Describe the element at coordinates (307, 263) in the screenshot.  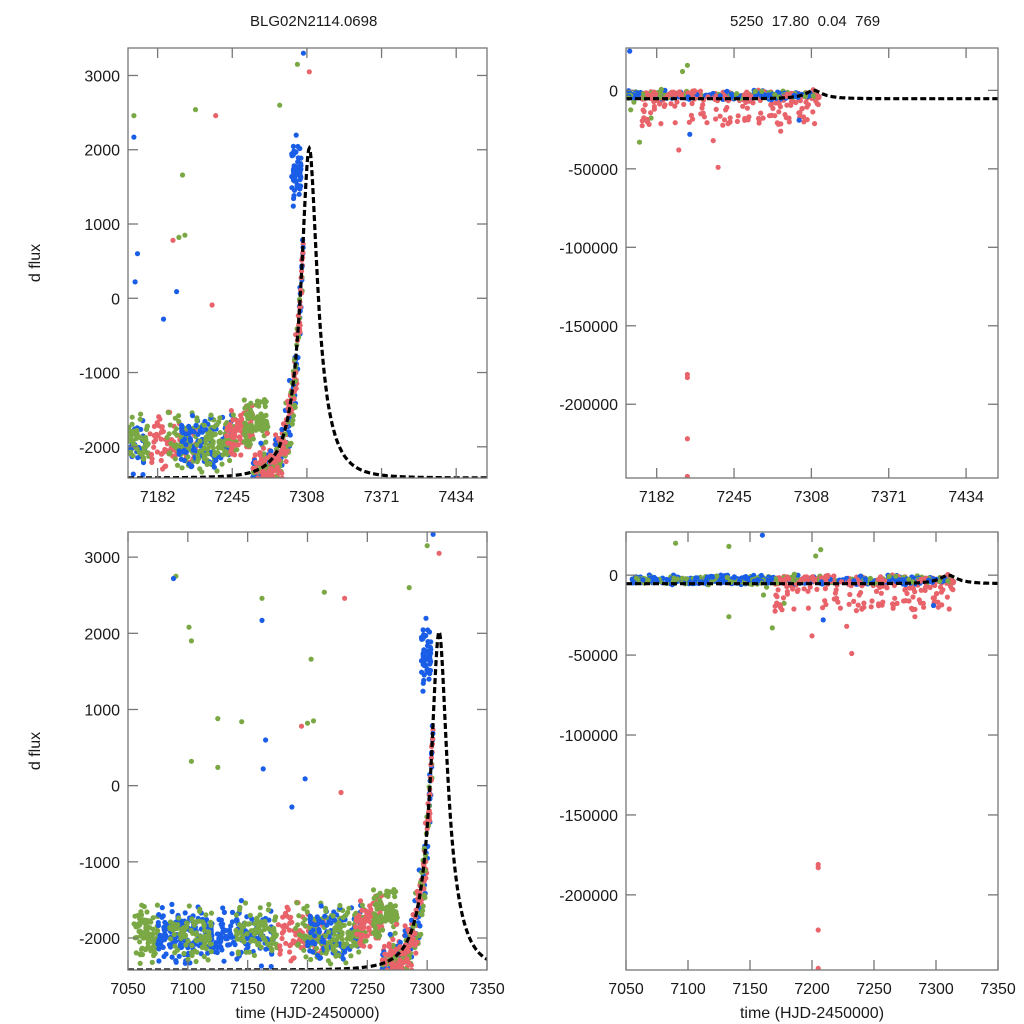
I see `plot-frame` at that location.